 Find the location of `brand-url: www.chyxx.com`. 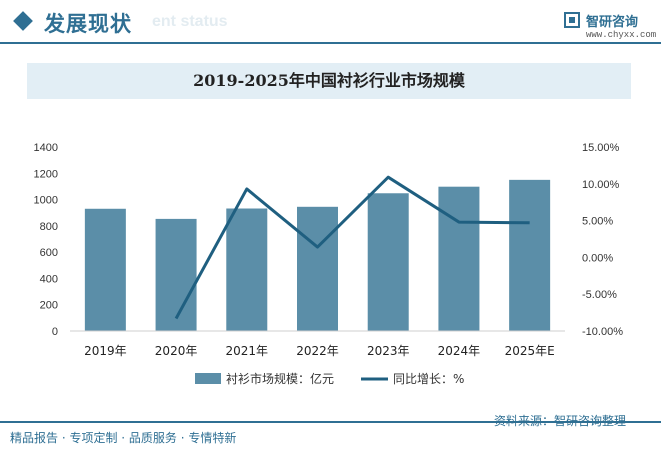

brand-url: www.chyxx.com is located at coordinates (621, 35).